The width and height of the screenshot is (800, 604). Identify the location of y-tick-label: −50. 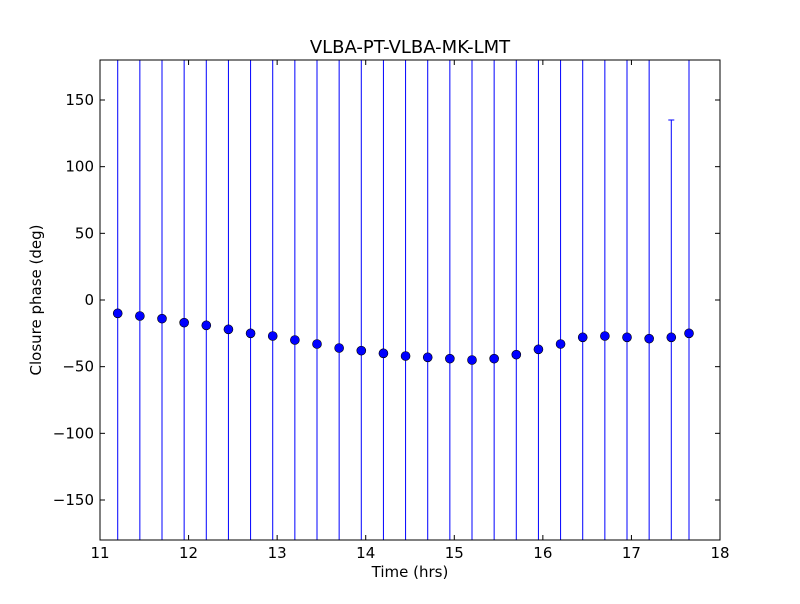
(78, 367).